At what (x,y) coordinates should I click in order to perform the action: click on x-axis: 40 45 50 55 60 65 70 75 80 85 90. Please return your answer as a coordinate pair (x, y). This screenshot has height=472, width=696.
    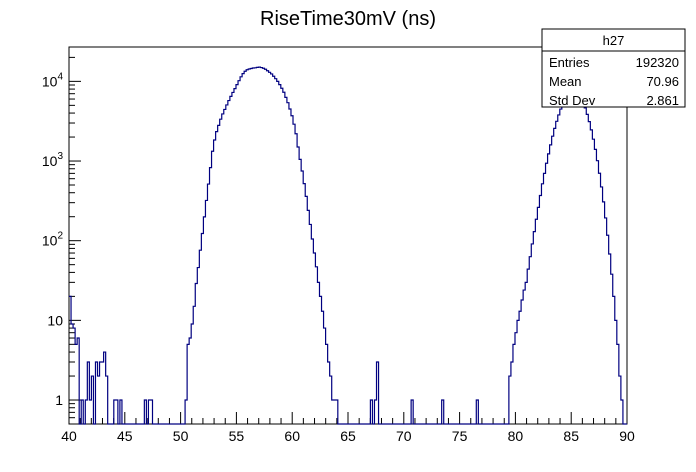
    Looking at the image, I should click on (348, 428).